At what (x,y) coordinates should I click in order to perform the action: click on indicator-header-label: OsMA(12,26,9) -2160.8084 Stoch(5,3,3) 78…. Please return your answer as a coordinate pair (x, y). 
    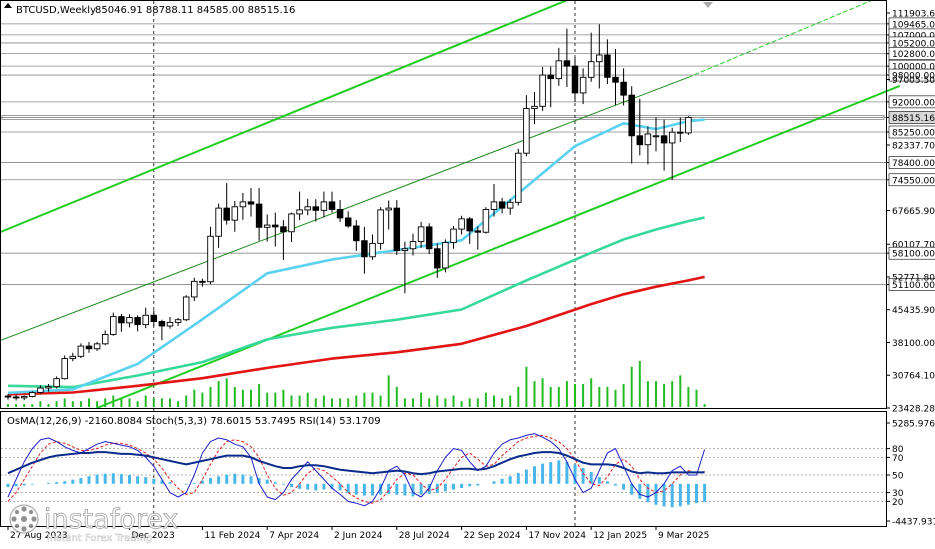
    Looking at the image, I should click on (194, 421).